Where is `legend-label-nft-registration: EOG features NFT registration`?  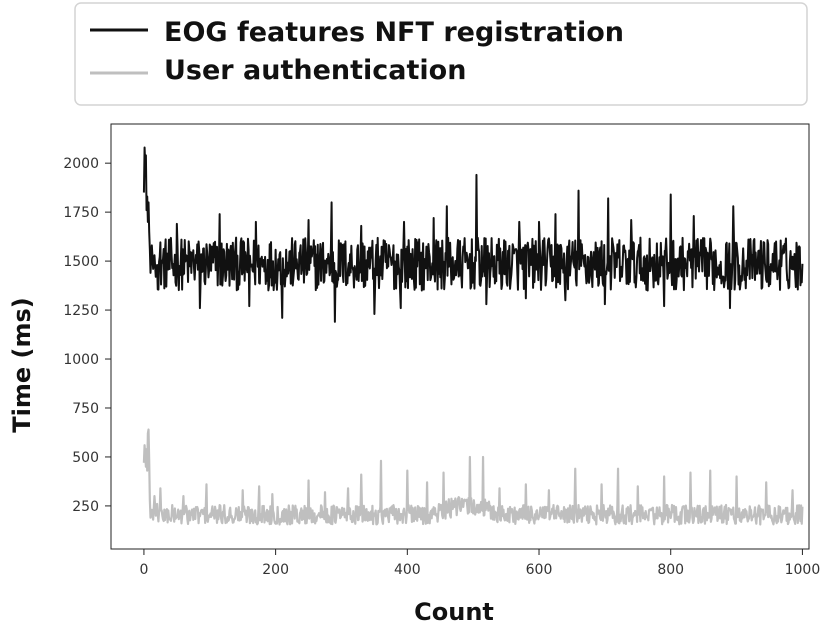 legend-label-nft-registration: EOG features NFT registration is located at coordinates (394, 32).